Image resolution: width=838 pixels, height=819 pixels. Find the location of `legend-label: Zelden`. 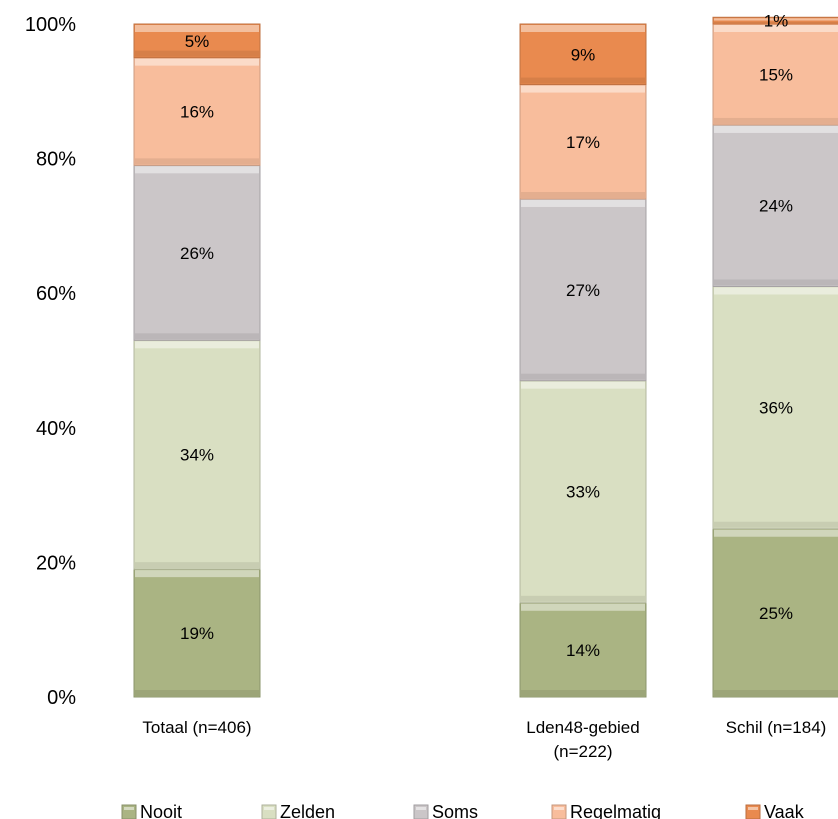

legend-label: Zelden is located at coordinates (307, 810).